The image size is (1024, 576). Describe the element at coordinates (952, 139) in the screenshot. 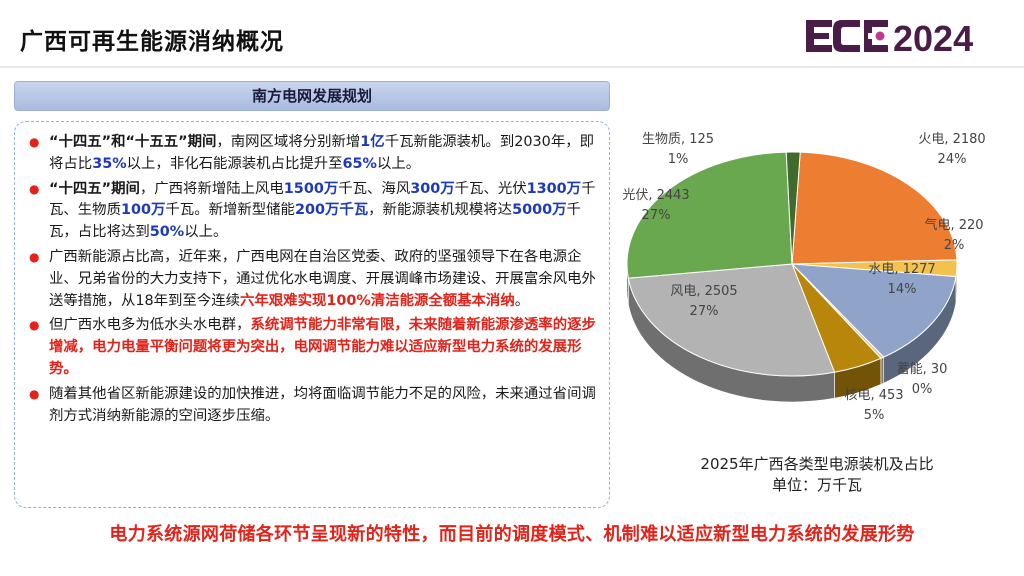

I see `pie-label-value: 火电, 2180` at that location.